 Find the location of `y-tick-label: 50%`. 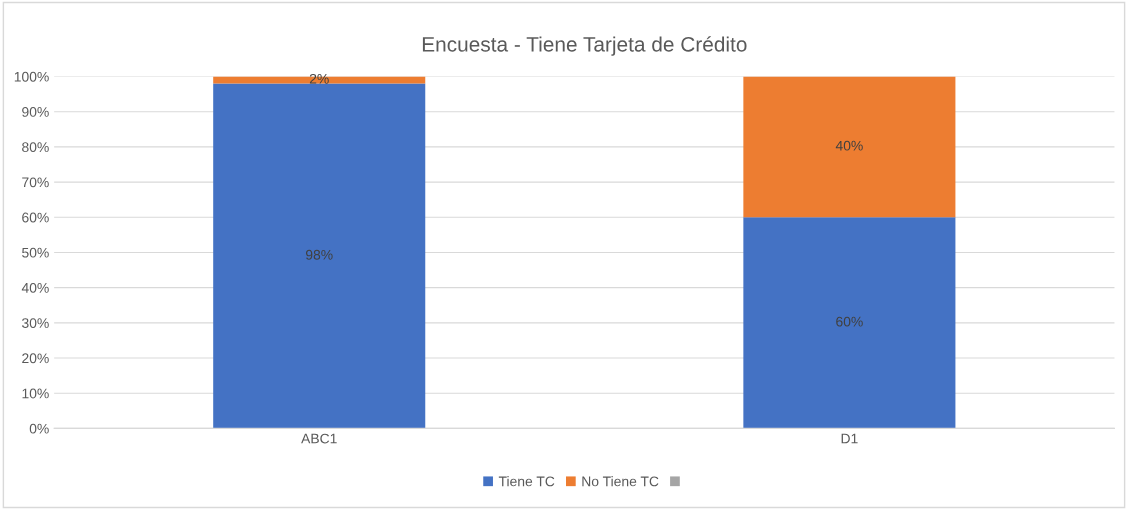

y-tick-label: 50% is located at coordinates (35, 252).